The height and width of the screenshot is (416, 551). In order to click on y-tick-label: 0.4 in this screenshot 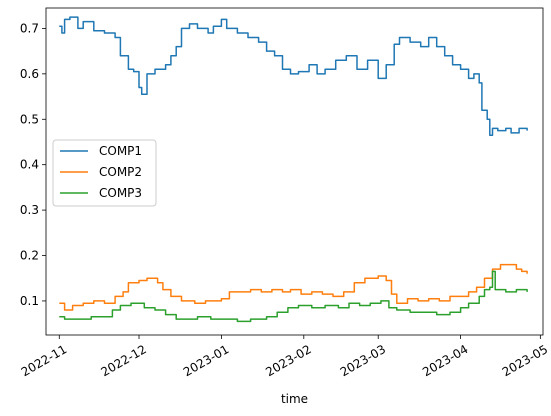, I will do `click(29, 165)`.